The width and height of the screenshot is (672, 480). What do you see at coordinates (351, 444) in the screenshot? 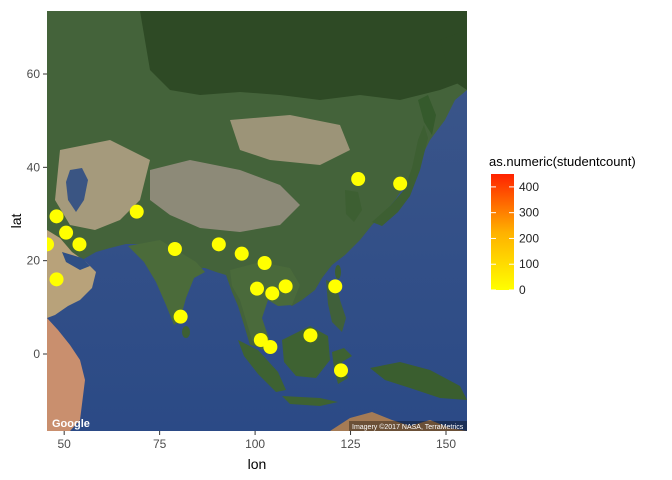
I see `x-tick-label: 125` at bounding box center [351, 444].